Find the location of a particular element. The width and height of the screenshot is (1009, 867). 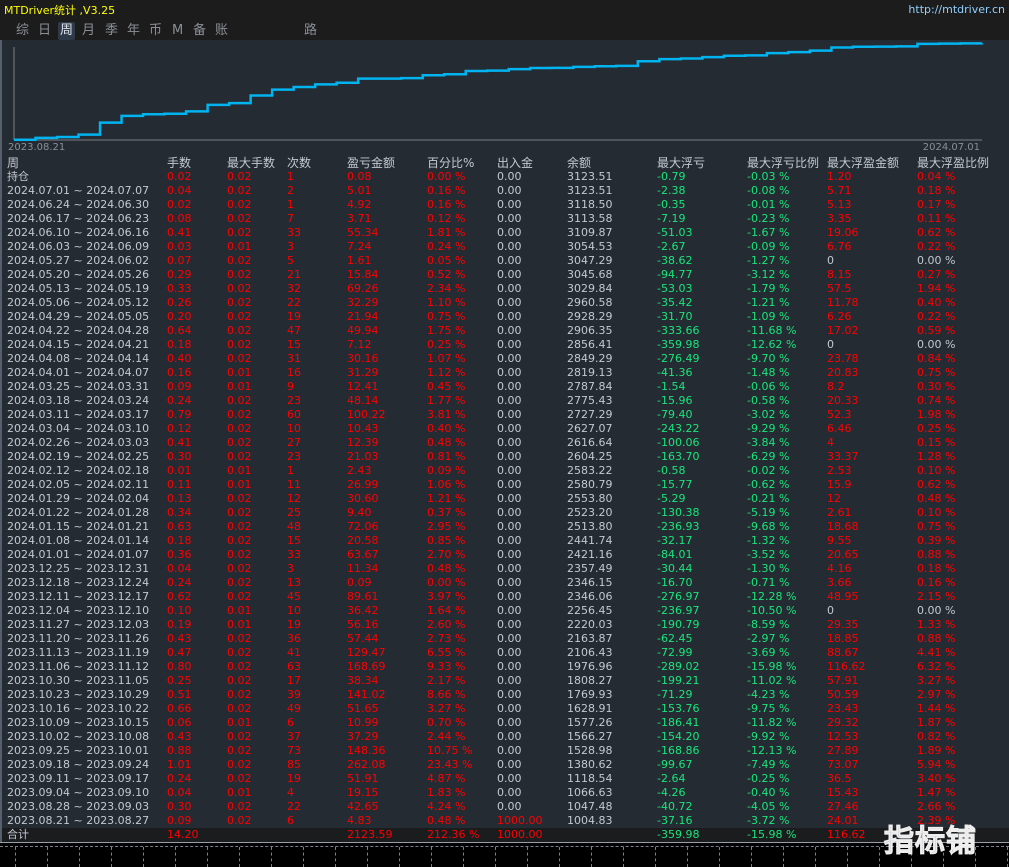

max-float-loss-pct-cell: -15.98 % is located at coordinates (772, 666).